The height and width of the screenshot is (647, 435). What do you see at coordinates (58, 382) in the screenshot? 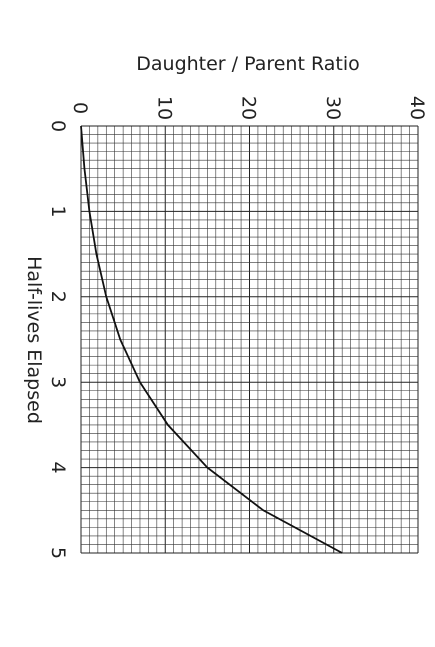
I see `x-tick-label: 3` at bounding box center [58, 382].